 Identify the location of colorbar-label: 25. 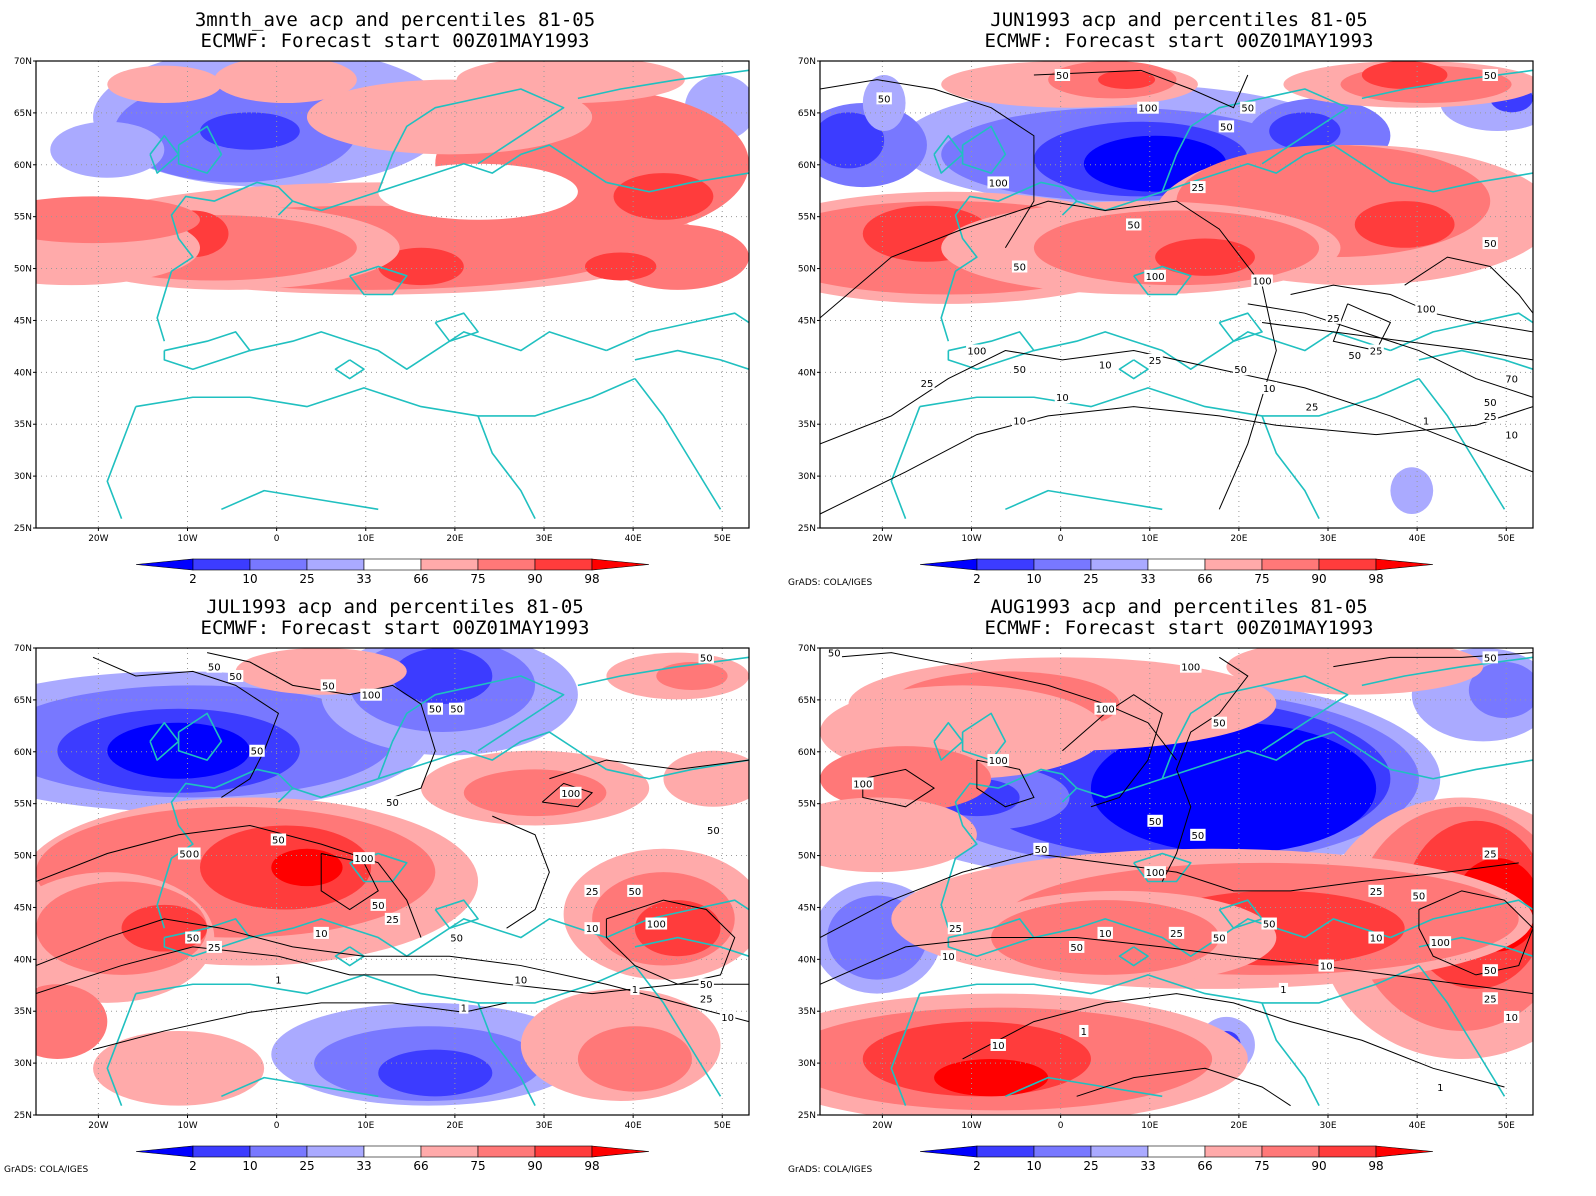
(306, 1166).